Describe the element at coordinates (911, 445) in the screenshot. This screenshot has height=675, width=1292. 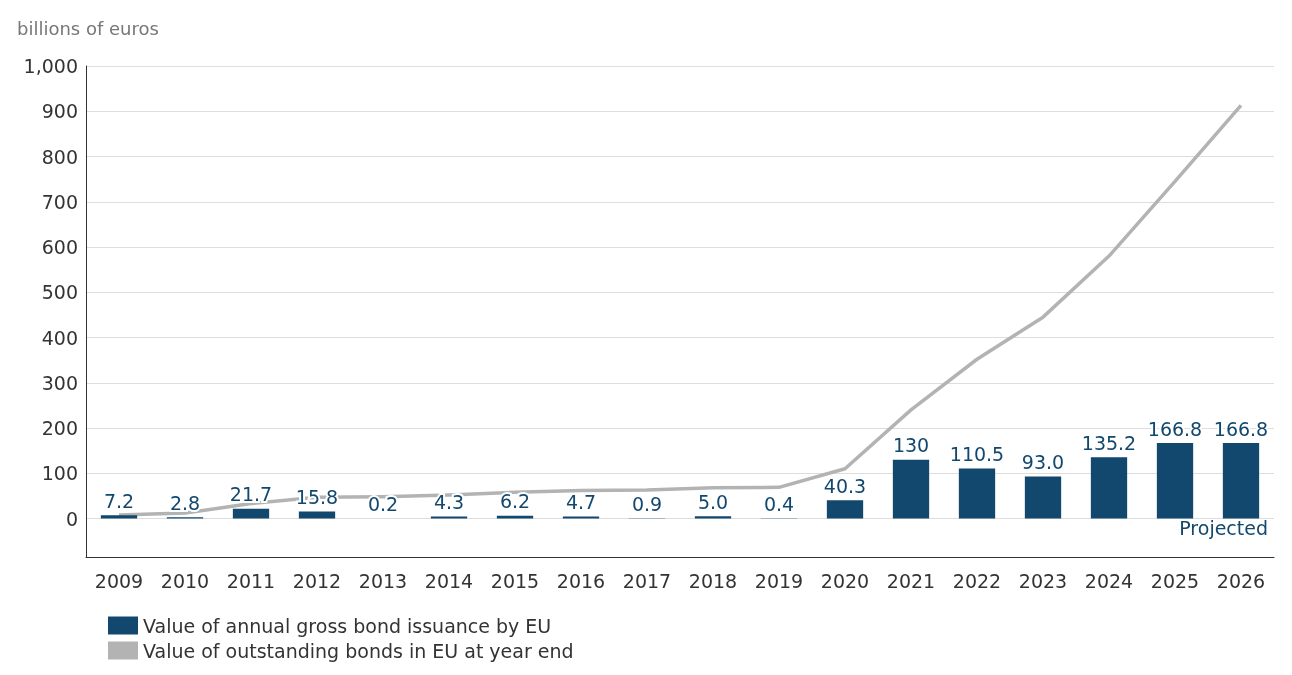
I see `data-label: 130` at that location.